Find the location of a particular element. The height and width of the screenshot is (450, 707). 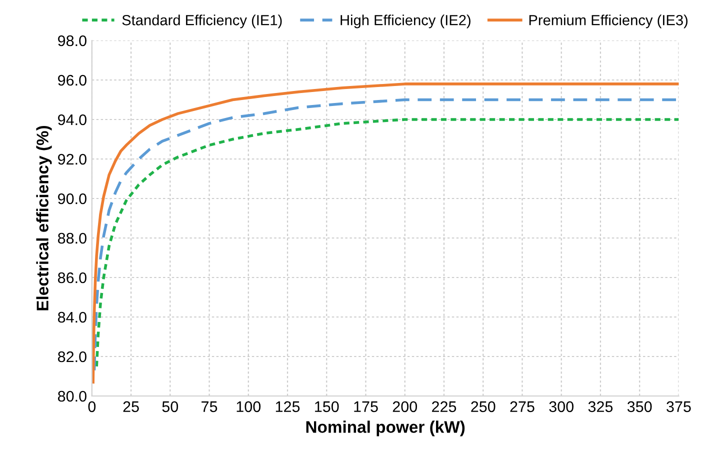

x-tick-label: 300 is located at coordinates (561, 406).